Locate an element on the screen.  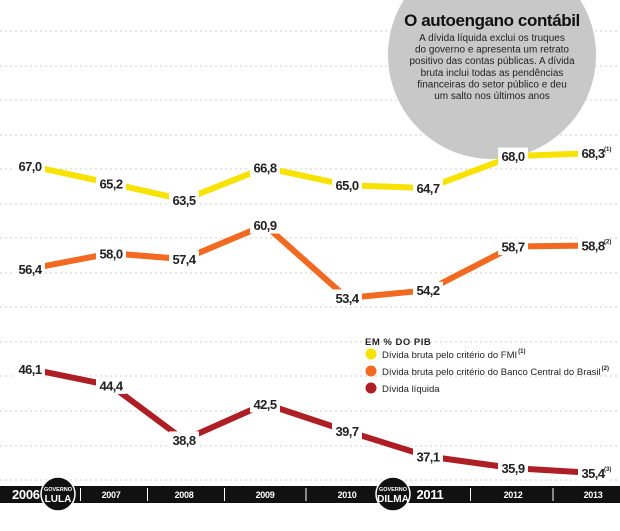
value-label-bcb: 58,0 is located at coordinates (111, 253).